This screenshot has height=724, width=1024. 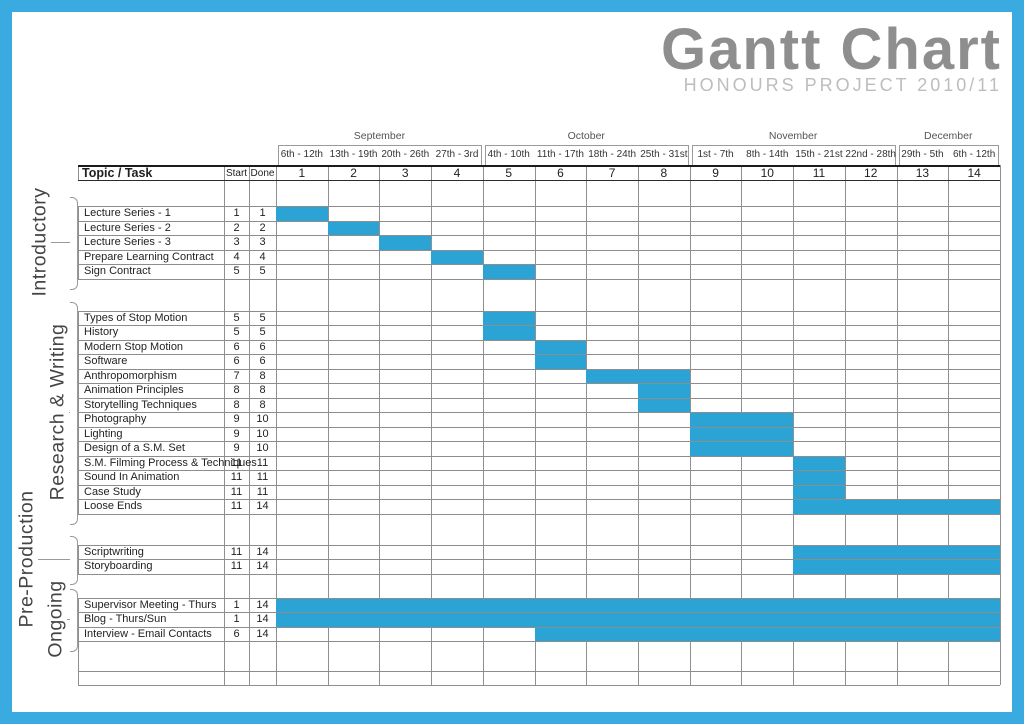 What do you see at coordinates (134, 448) in the screenshot?
I see `task-name: Design of a S.M. Set` at bounding box center [134, 448].